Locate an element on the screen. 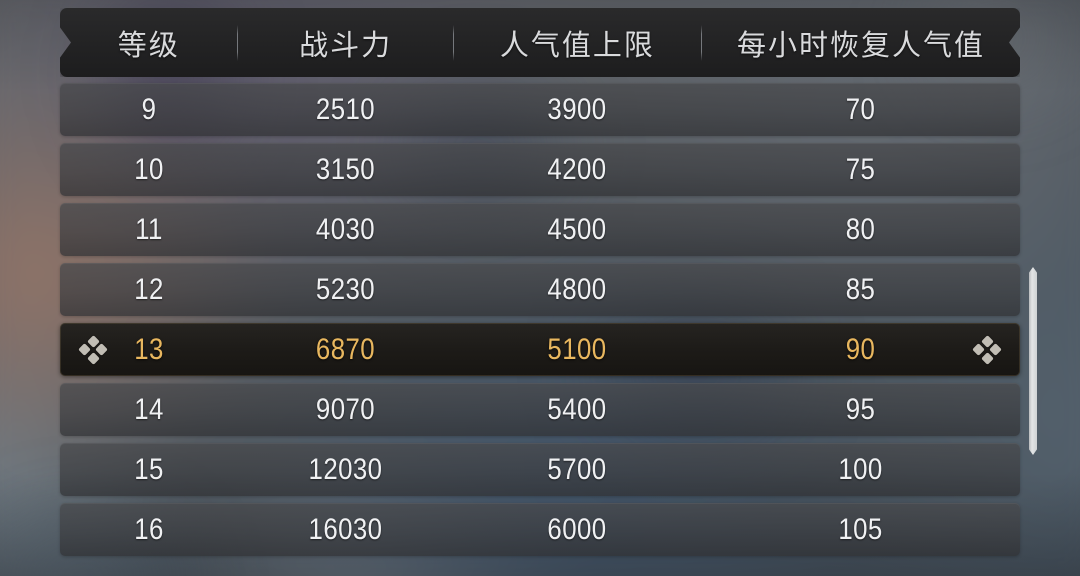 Image resolution: width=1080 pixels, height=576 pixels. cell-regen_hourly: 105 is located at coordinates (860, 529).